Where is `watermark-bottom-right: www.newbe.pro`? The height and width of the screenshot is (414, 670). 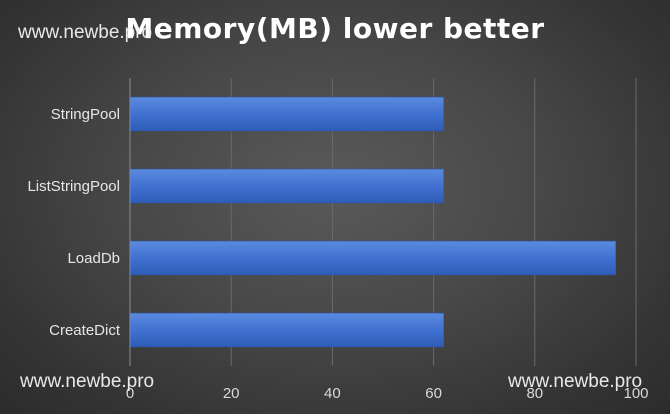 watermark-bottom-right: www.newbe.pro is located at coordinates (575, 381).